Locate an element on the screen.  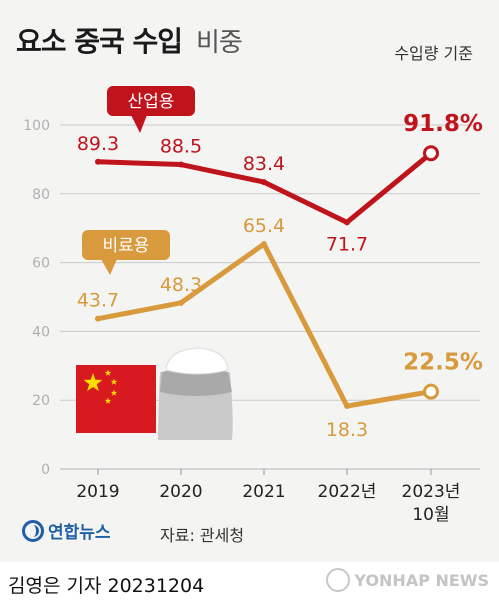
data-label: 18.3 is located at coordinates (347, 430).